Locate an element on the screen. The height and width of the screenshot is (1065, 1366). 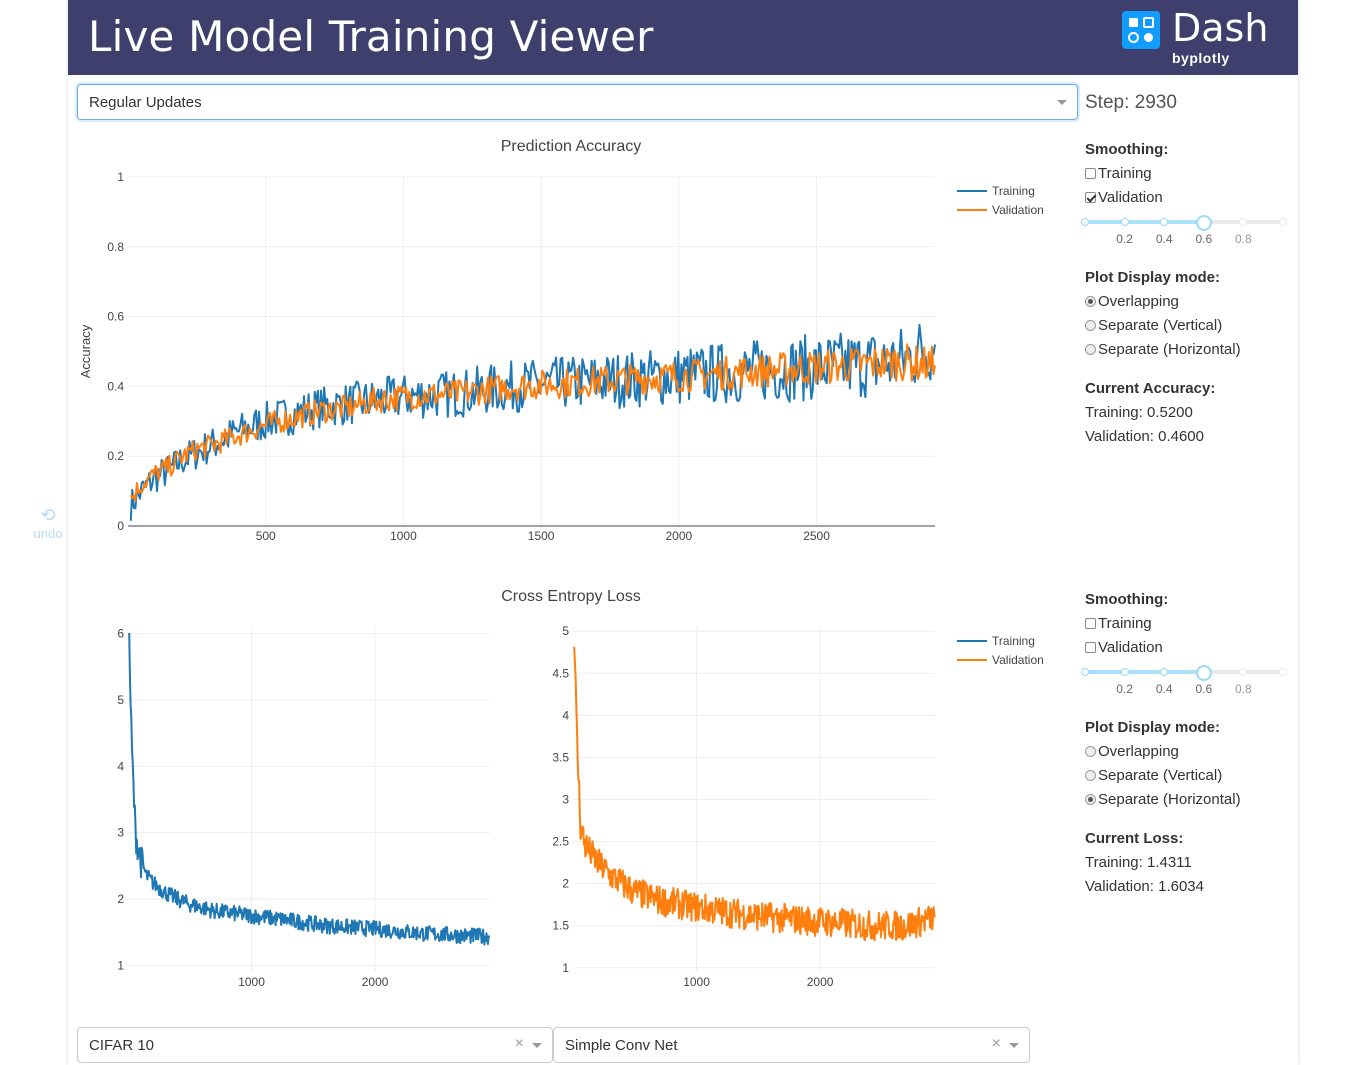
update-mode-value: Regular Updates is located at coordinates (145, 102).